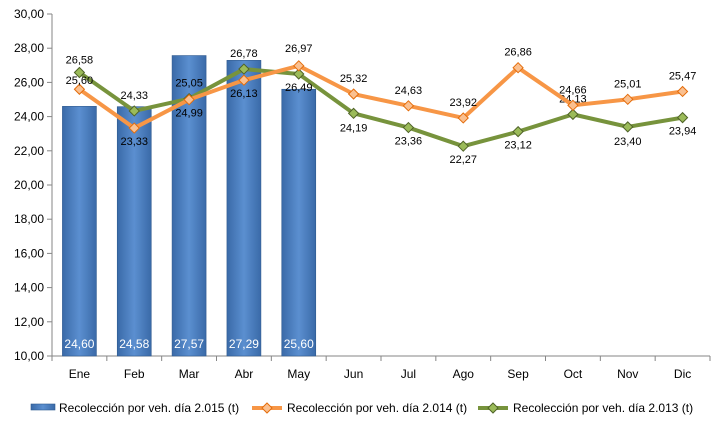 The image size is (716, 423). I want to click on data-value-label: 25,47, so click(683, 76).